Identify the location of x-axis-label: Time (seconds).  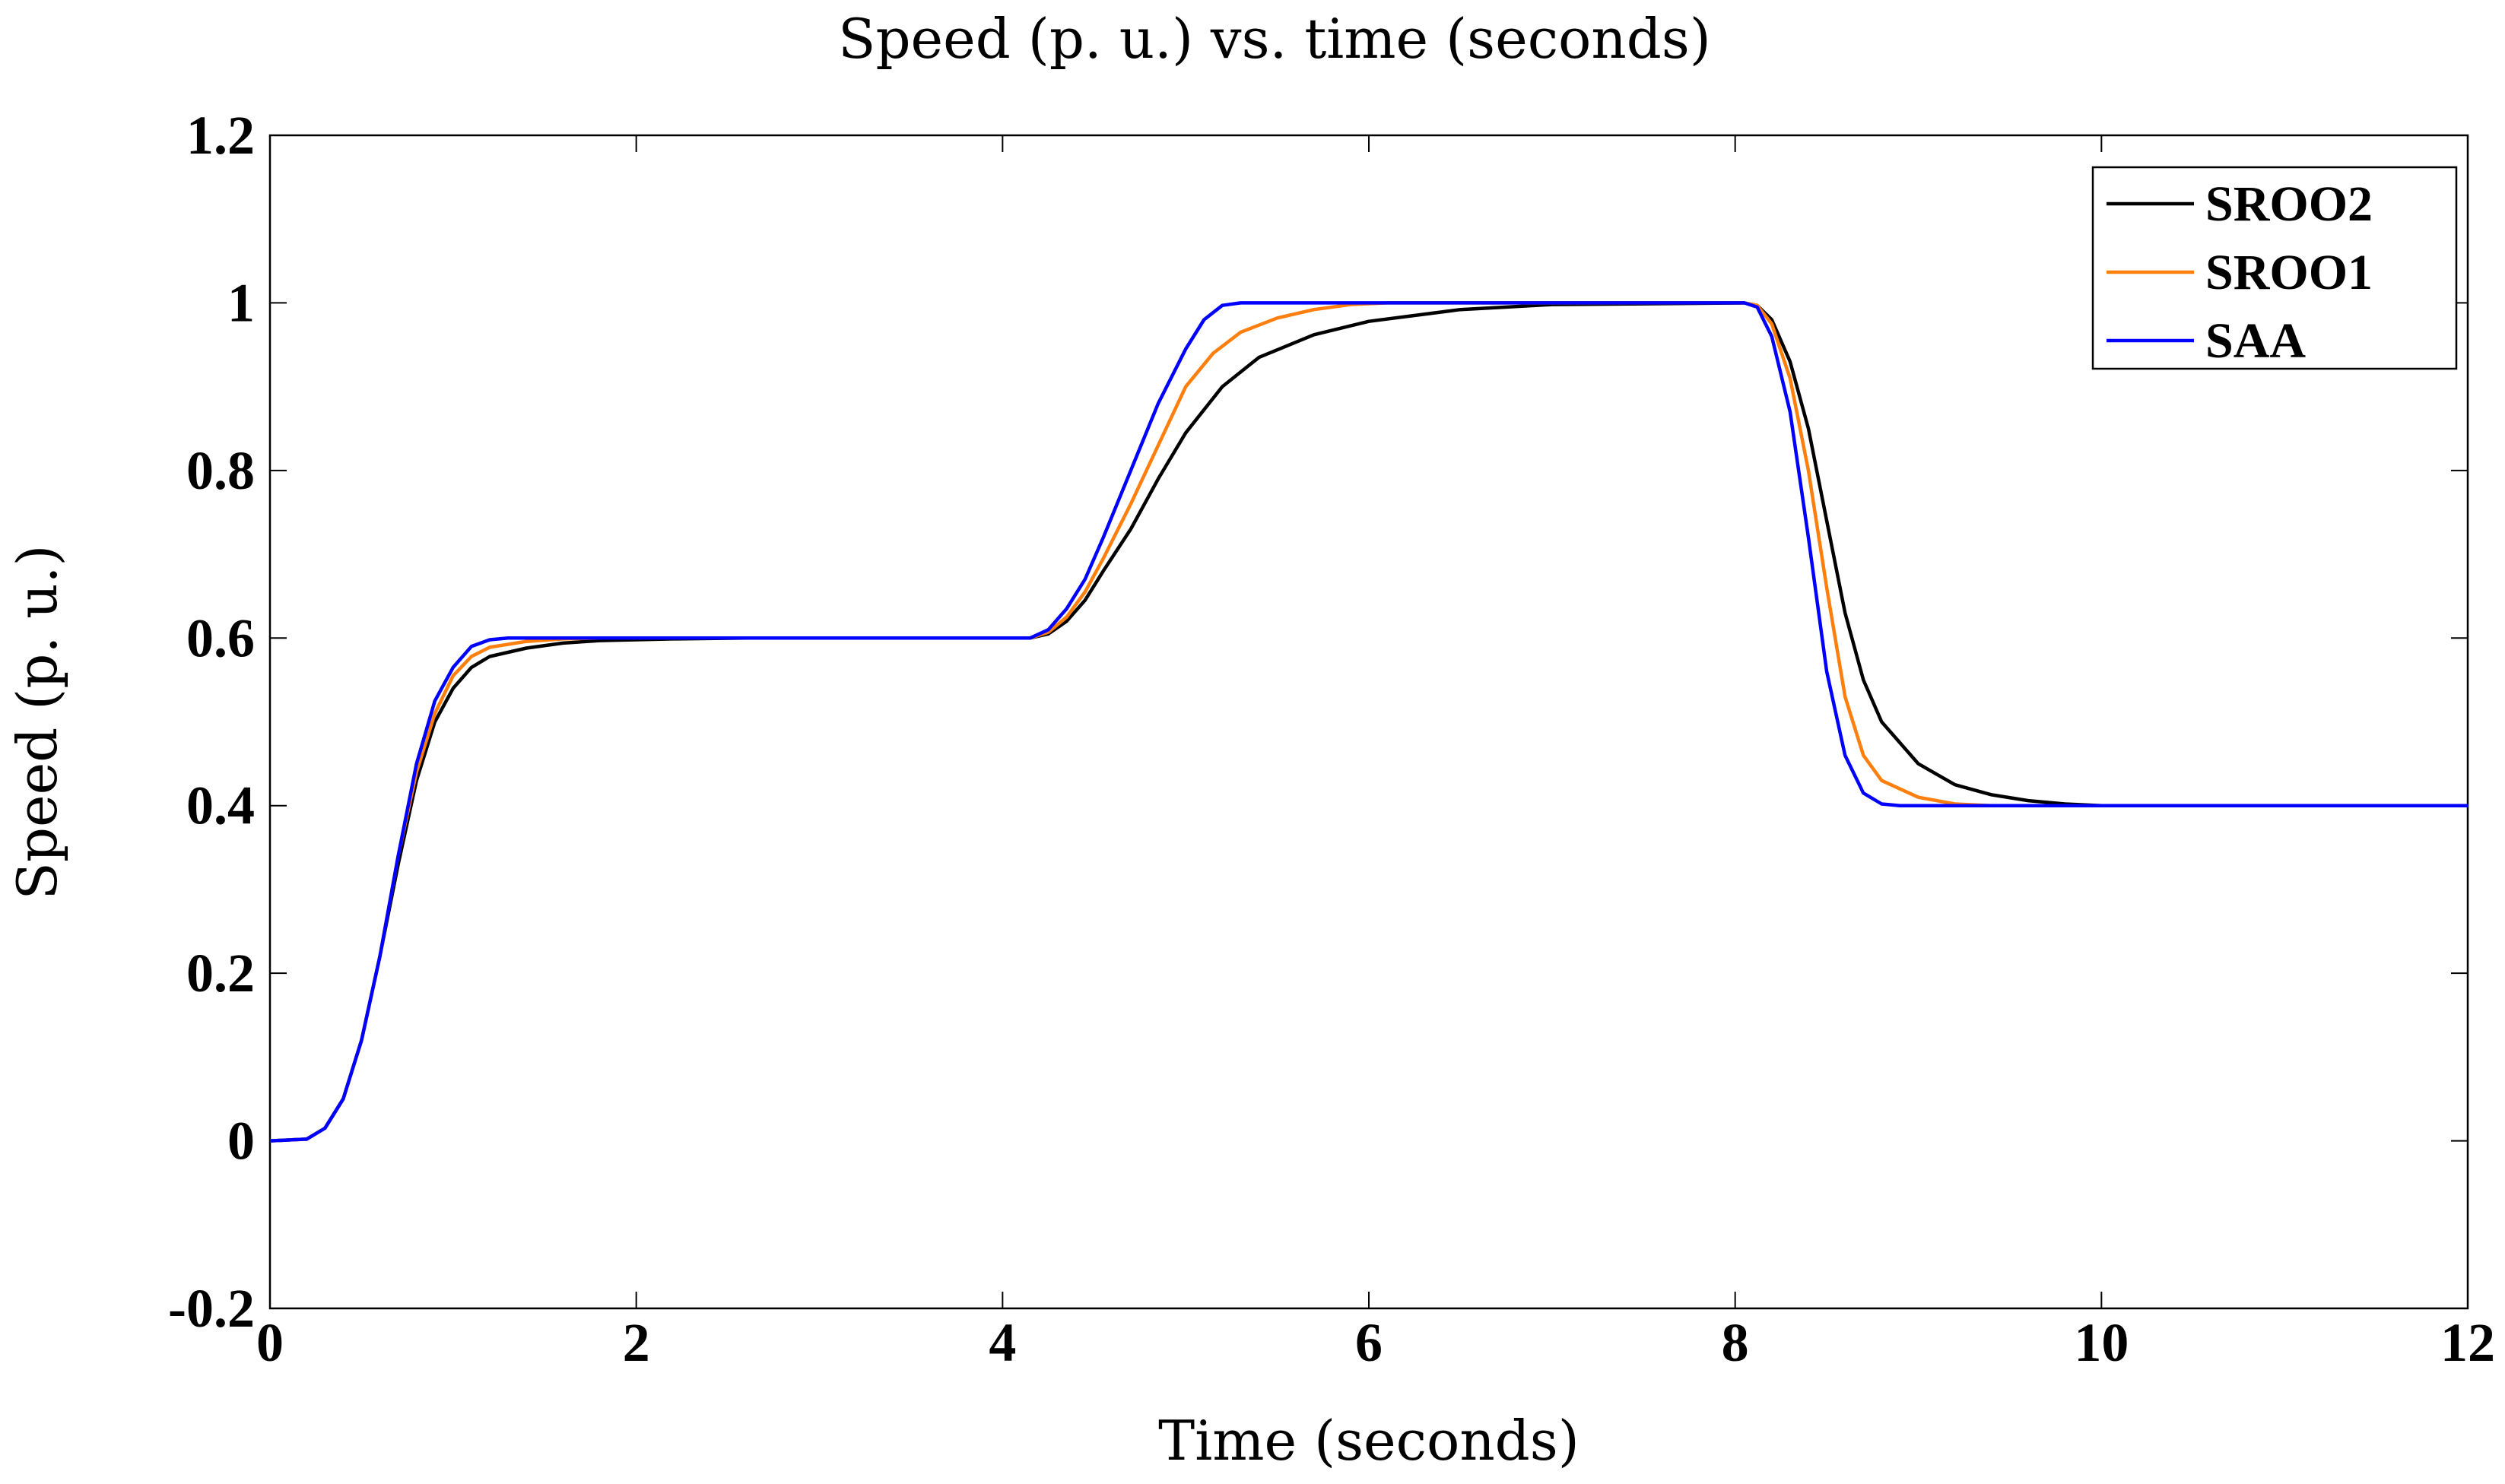
(1369, 1441).